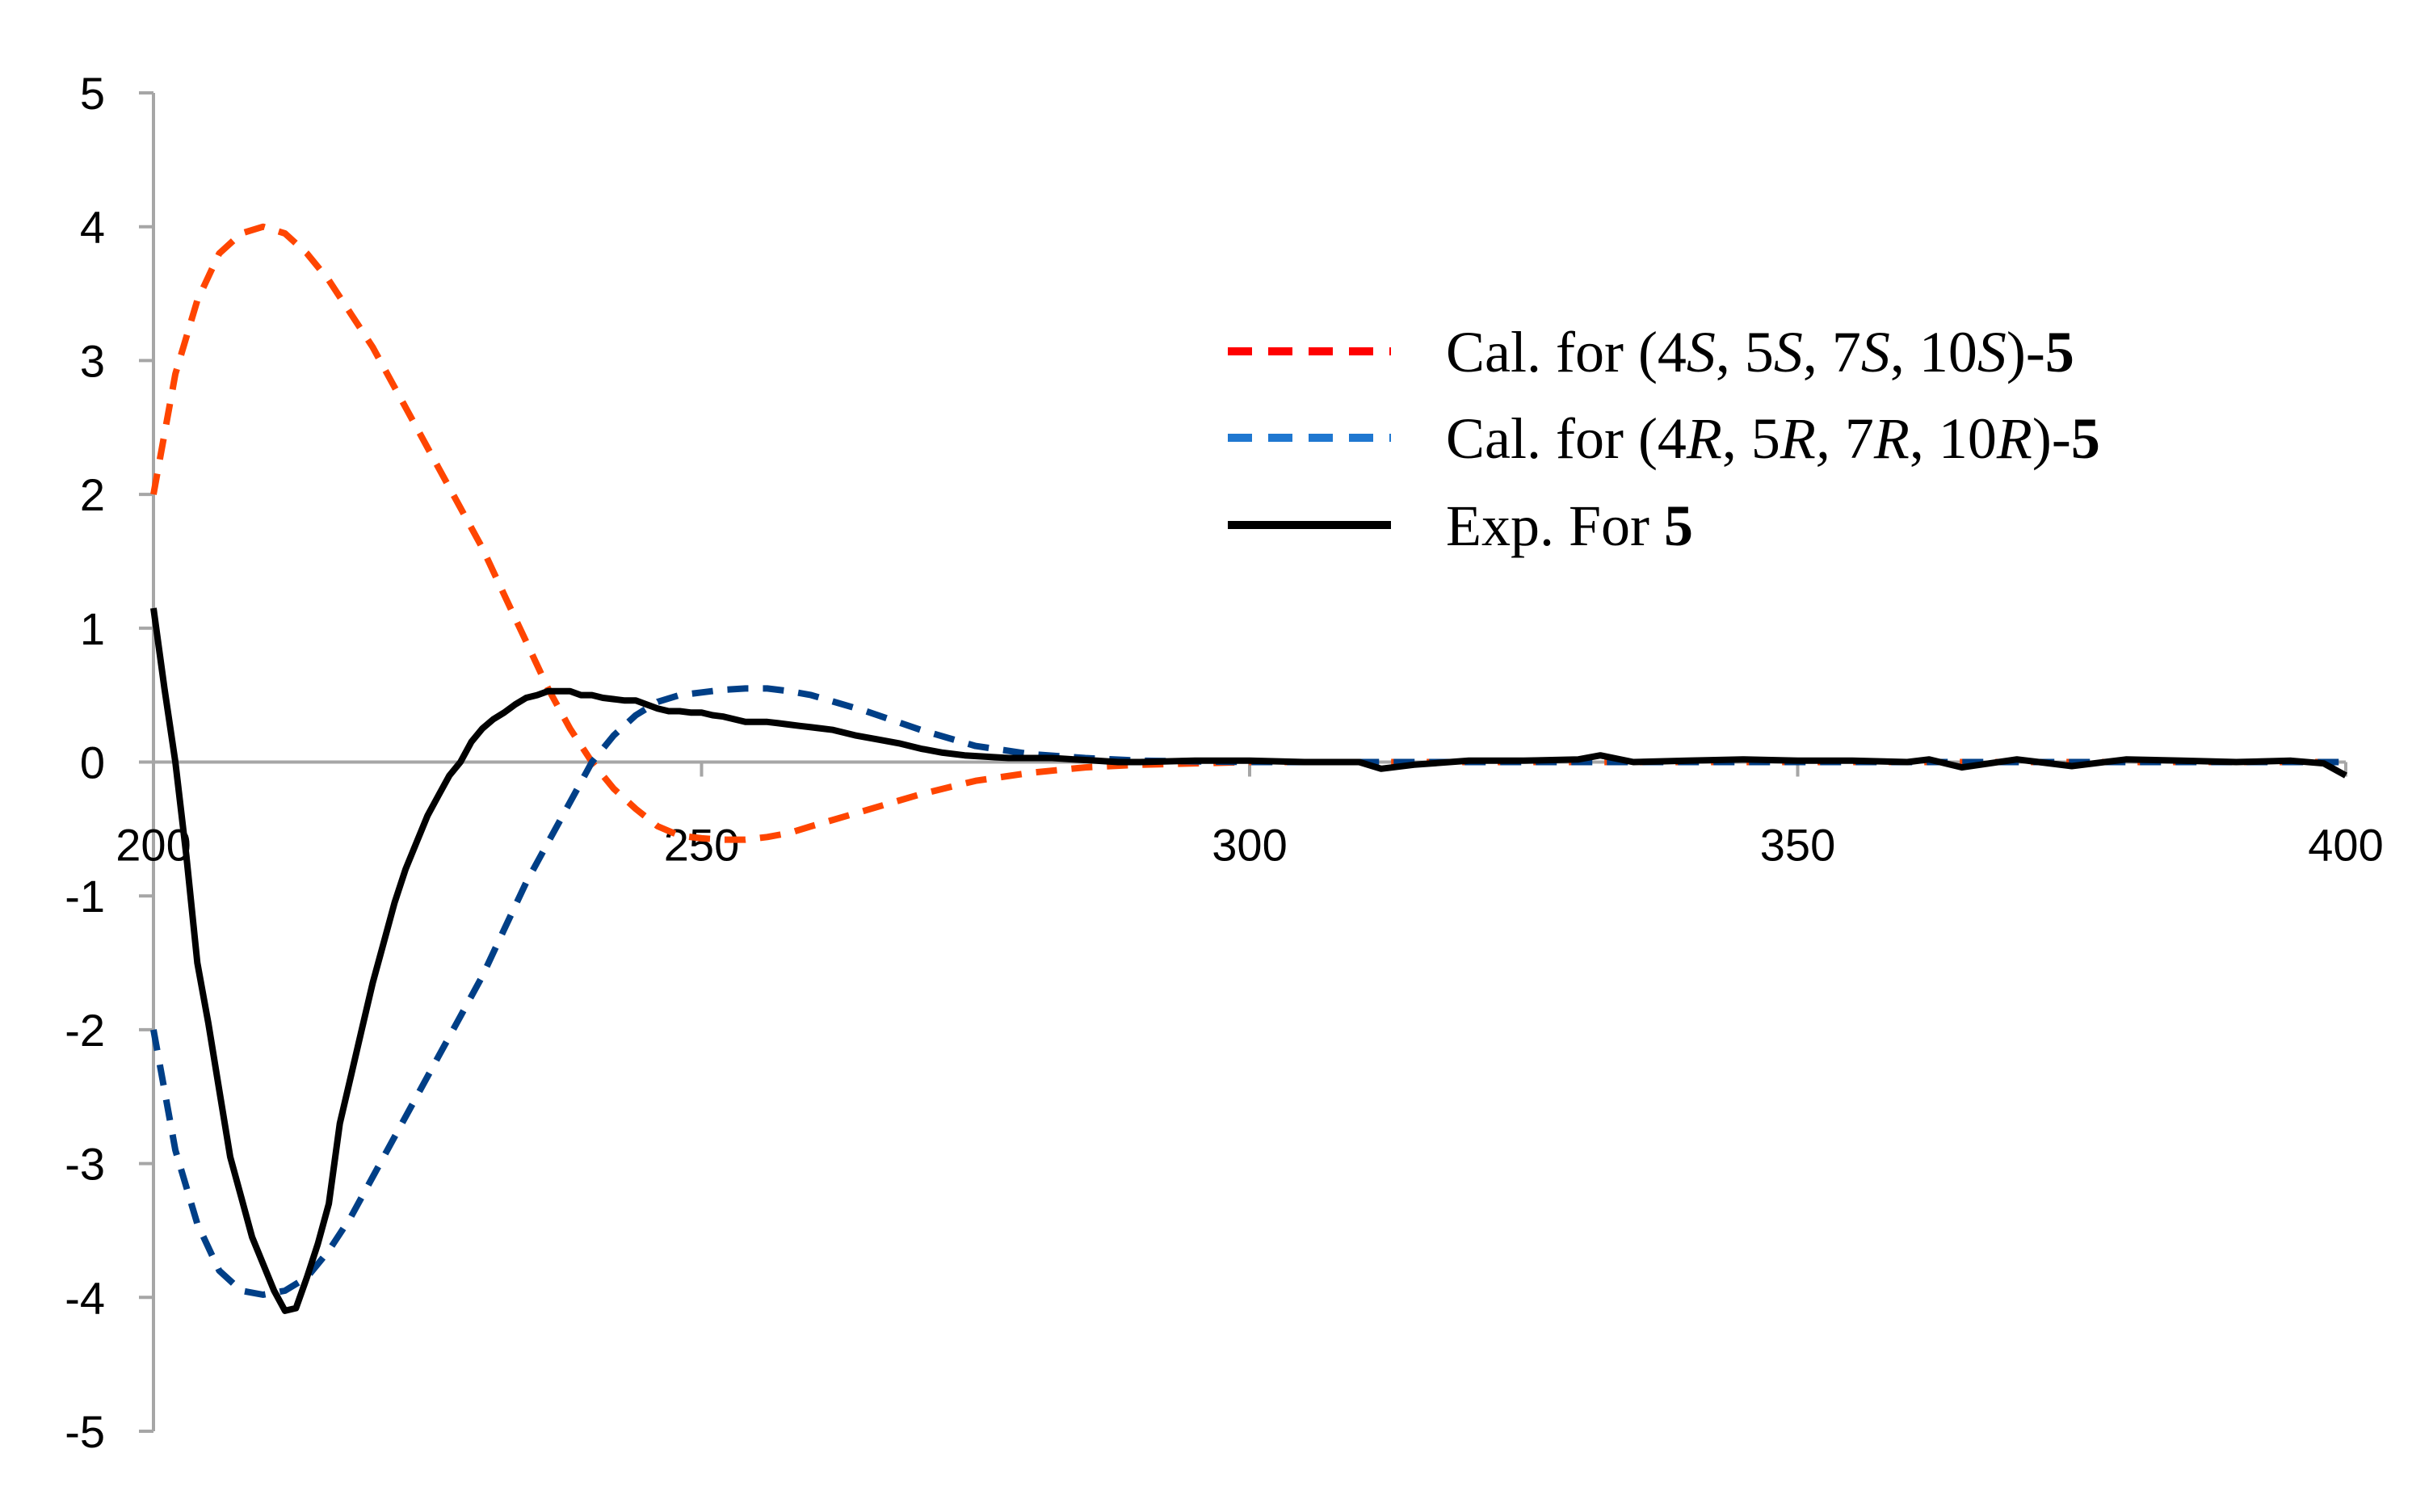 This screenshot has width=2433, height=1512. I want to click on y-tick-label: 1, so click(92, 629).